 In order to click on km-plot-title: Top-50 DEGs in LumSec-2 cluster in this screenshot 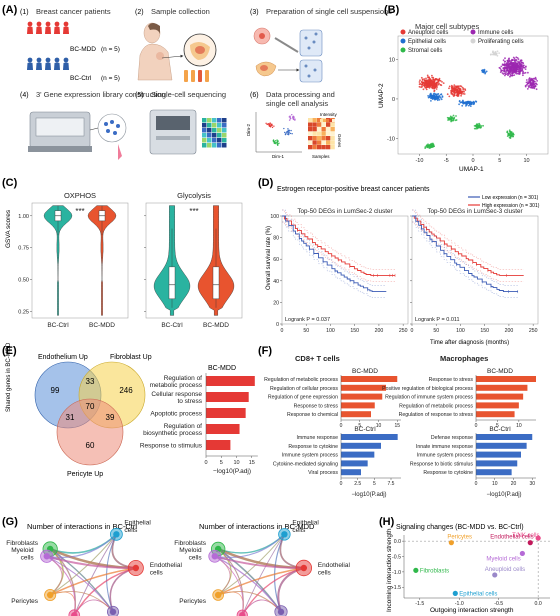, I will do `click(344, 211)`.